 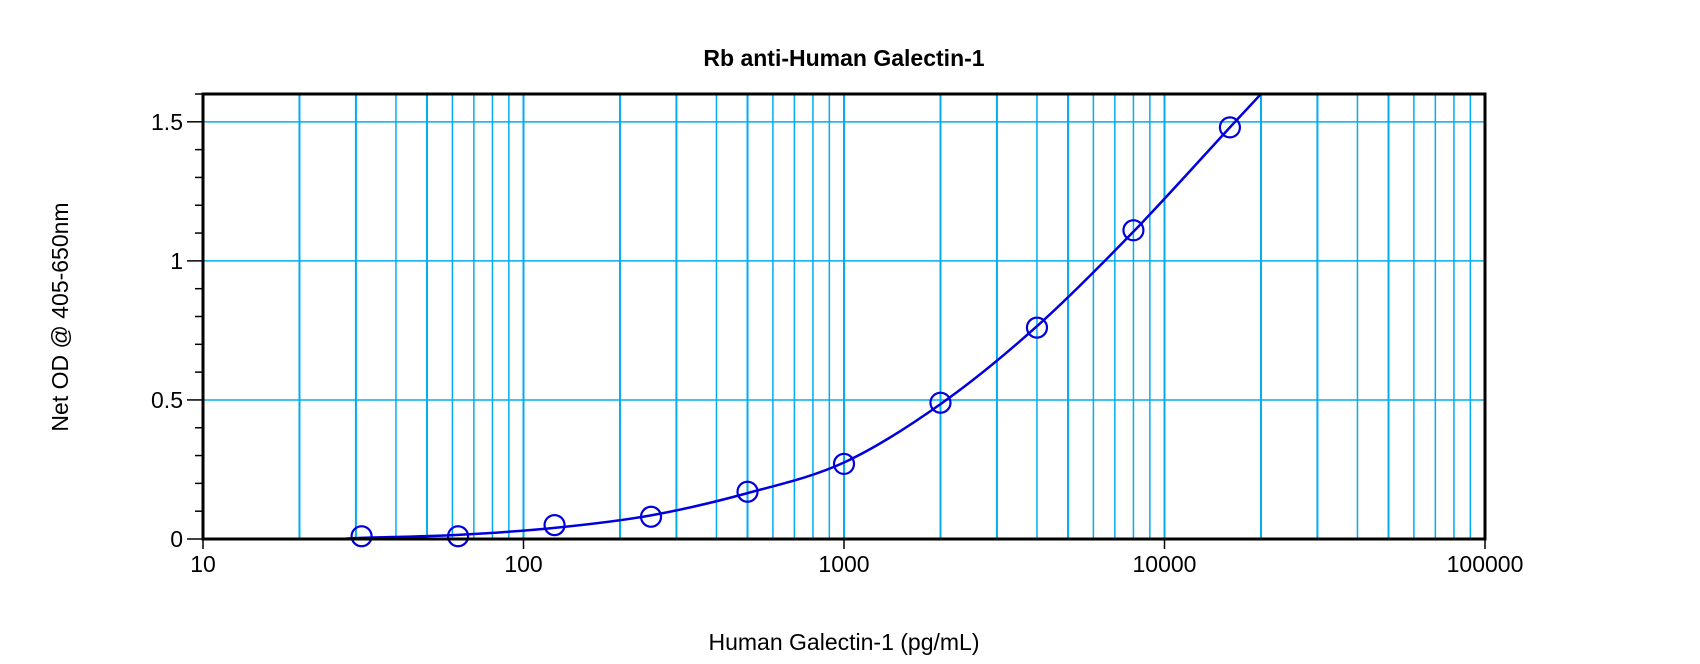 What do you see at coordinates (176, 539) in the screenshot?
I see `y-tick-label: 0` at bounding box center [176, 539].